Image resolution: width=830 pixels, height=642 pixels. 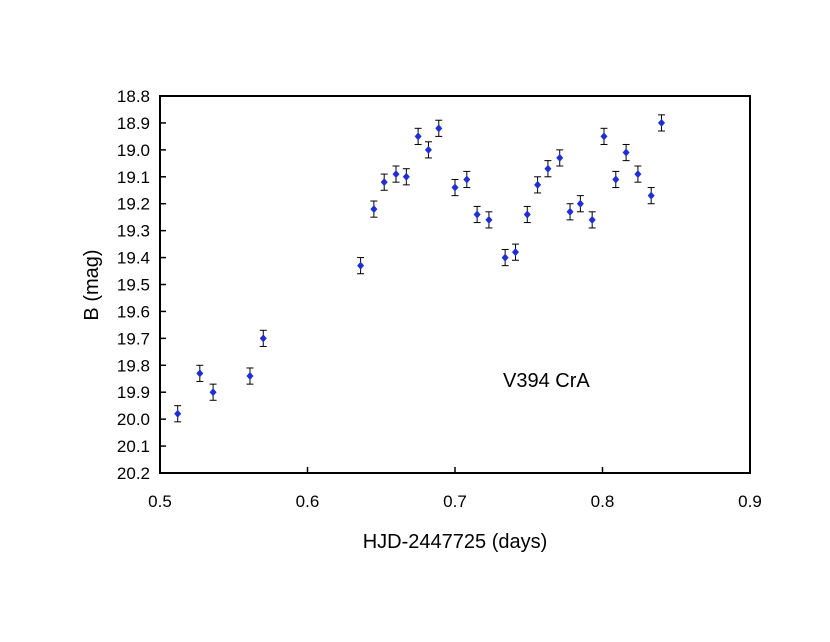 What do you see at coordinates (546, 381) in the screenshot?
I see `star-name-annotation: V394 CrA` at bounding box center [546, 381].